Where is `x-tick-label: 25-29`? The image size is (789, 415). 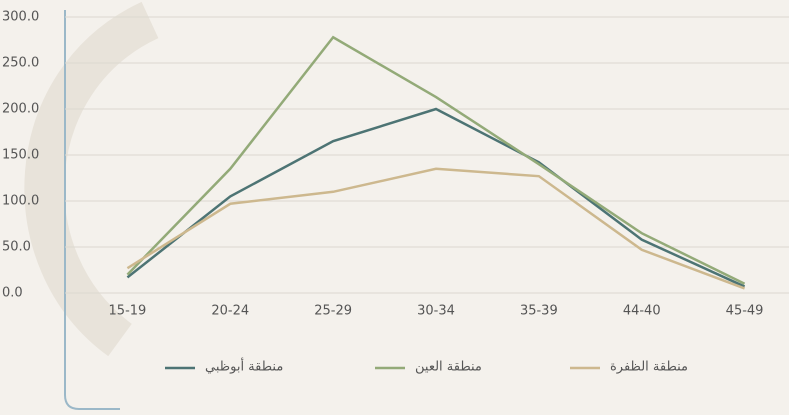
x-tick-label: 25-29 is located at coordinates (333, 311).